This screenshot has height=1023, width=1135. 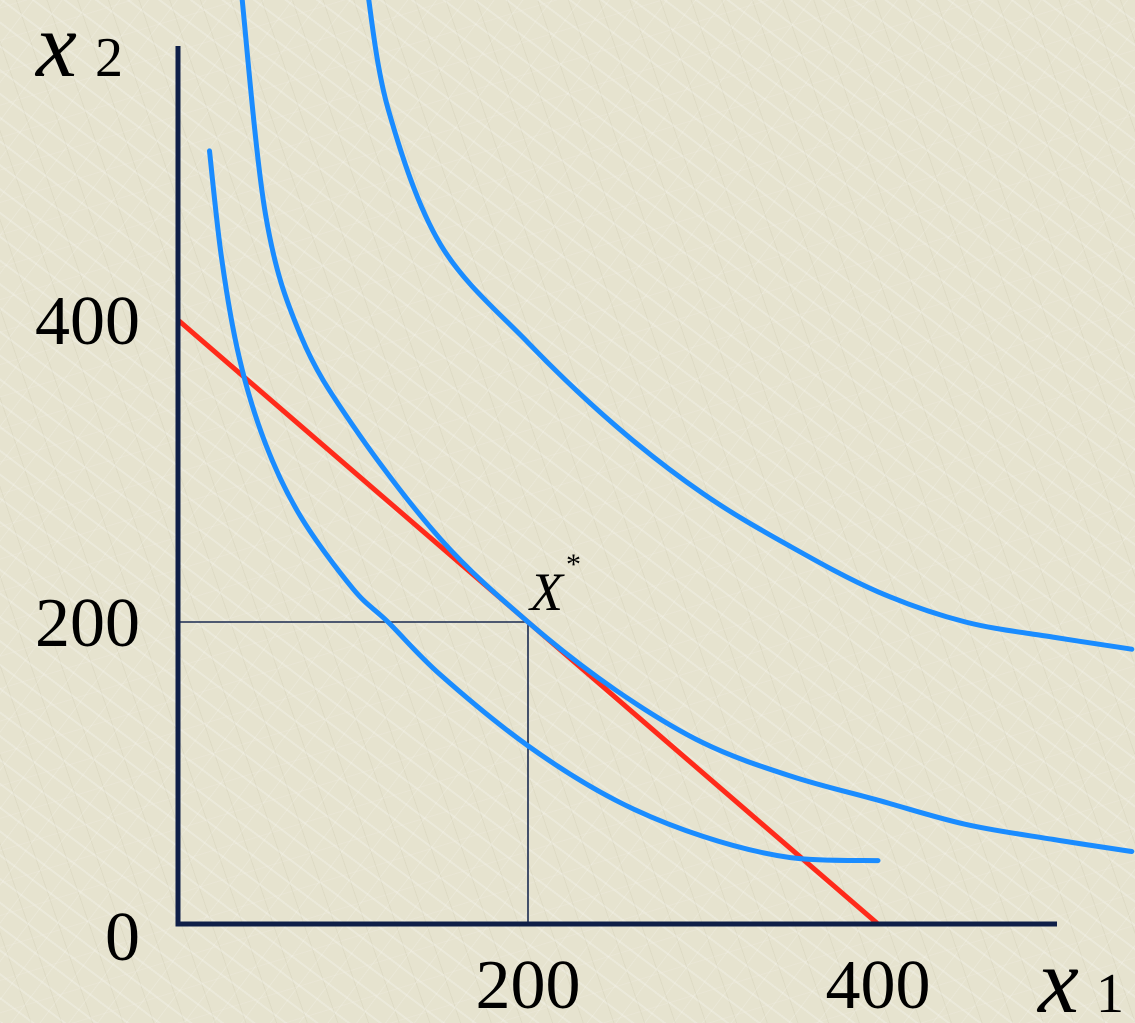 What do you see at coordinates (87, 321) in the screenshot?
I see `y-tick-label: 400` at bounding box center [87, 321].